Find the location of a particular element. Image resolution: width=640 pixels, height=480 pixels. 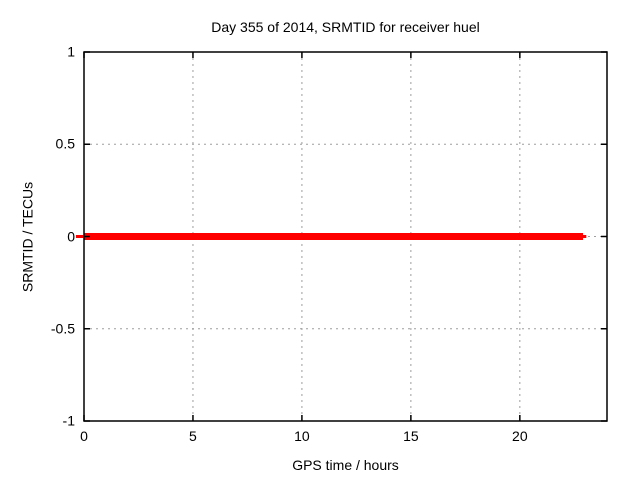

x-axis-label: GPS time / hours is located at coordinates (345, 465).